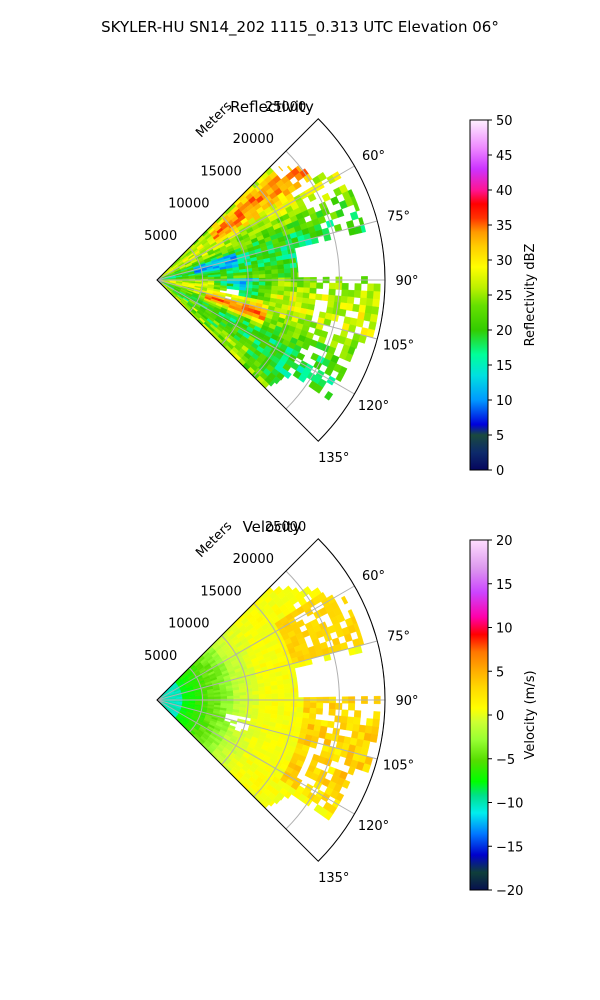  Describe the element at coordinates (398, 216) in the screenshot. I see `angle-tick-label: 75°` at that location.